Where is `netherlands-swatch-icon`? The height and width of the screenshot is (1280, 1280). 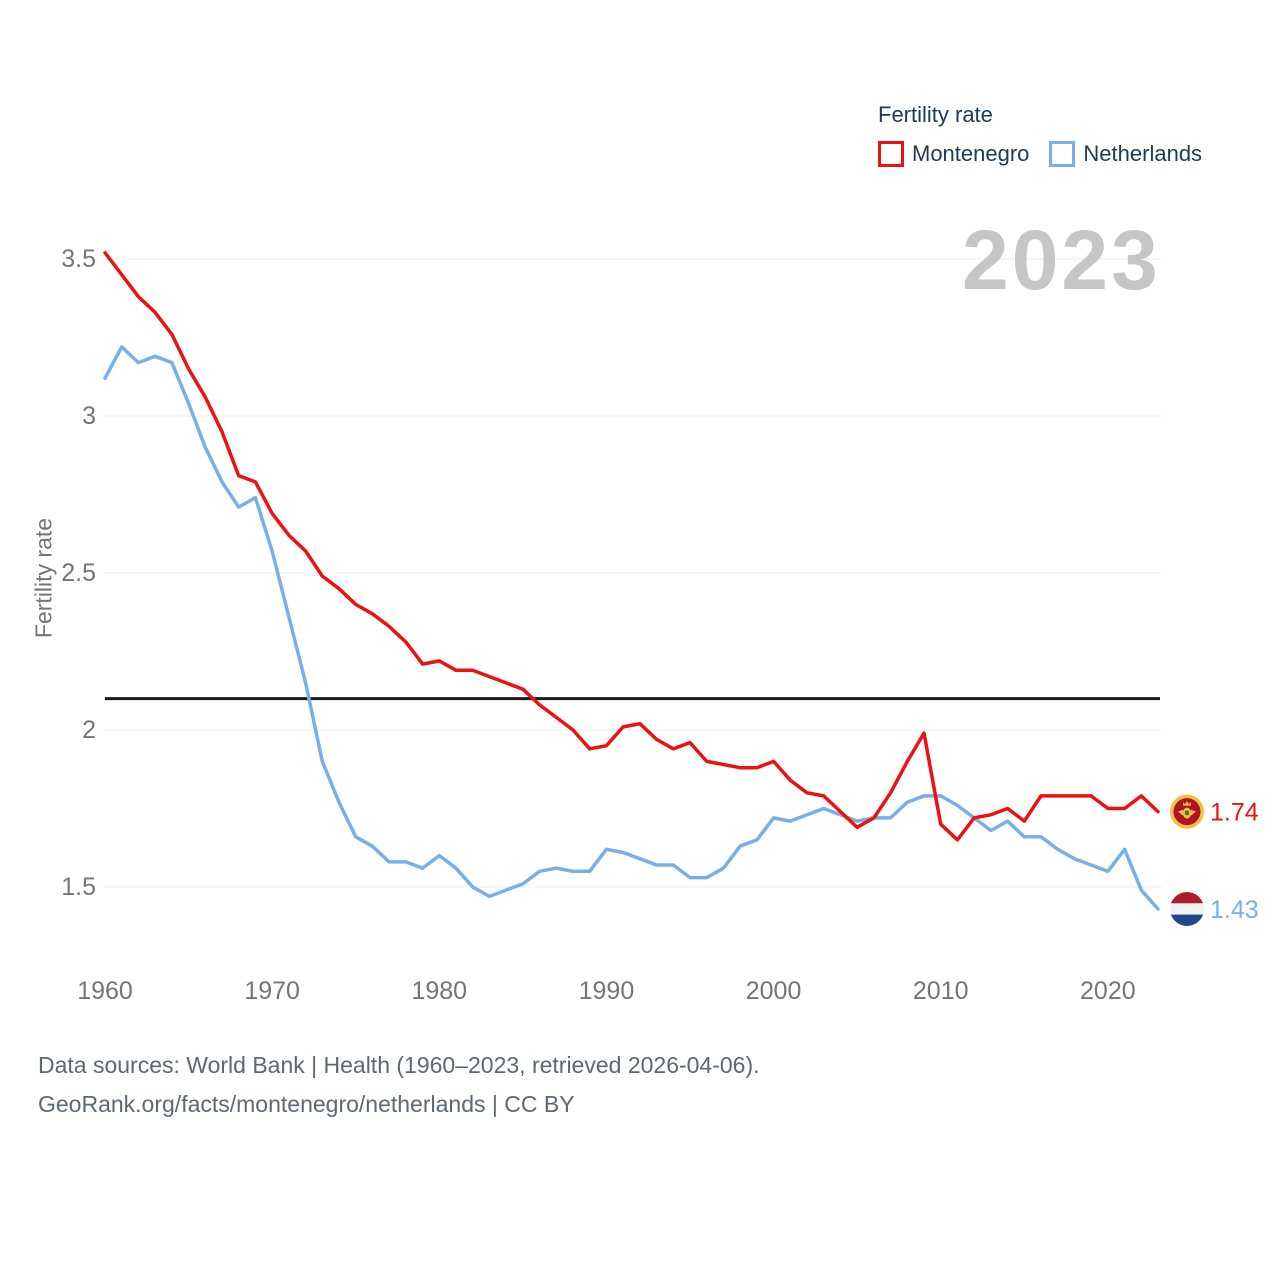
netherlands-swatch-icon is located at coordinates (1062, 154).